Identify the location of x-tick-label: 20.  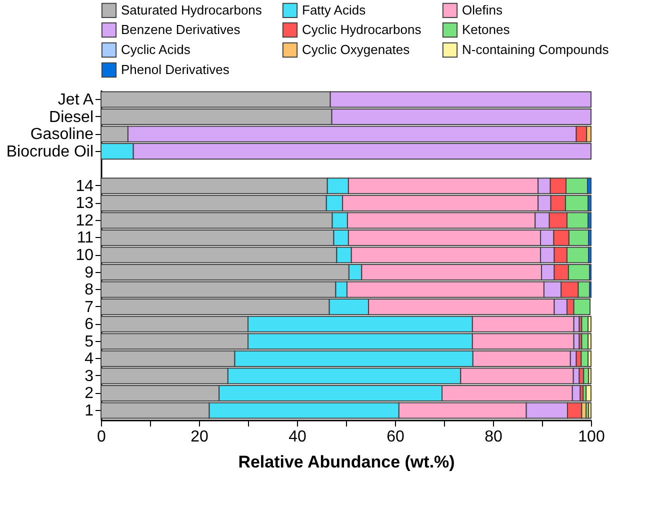
(199, 437).